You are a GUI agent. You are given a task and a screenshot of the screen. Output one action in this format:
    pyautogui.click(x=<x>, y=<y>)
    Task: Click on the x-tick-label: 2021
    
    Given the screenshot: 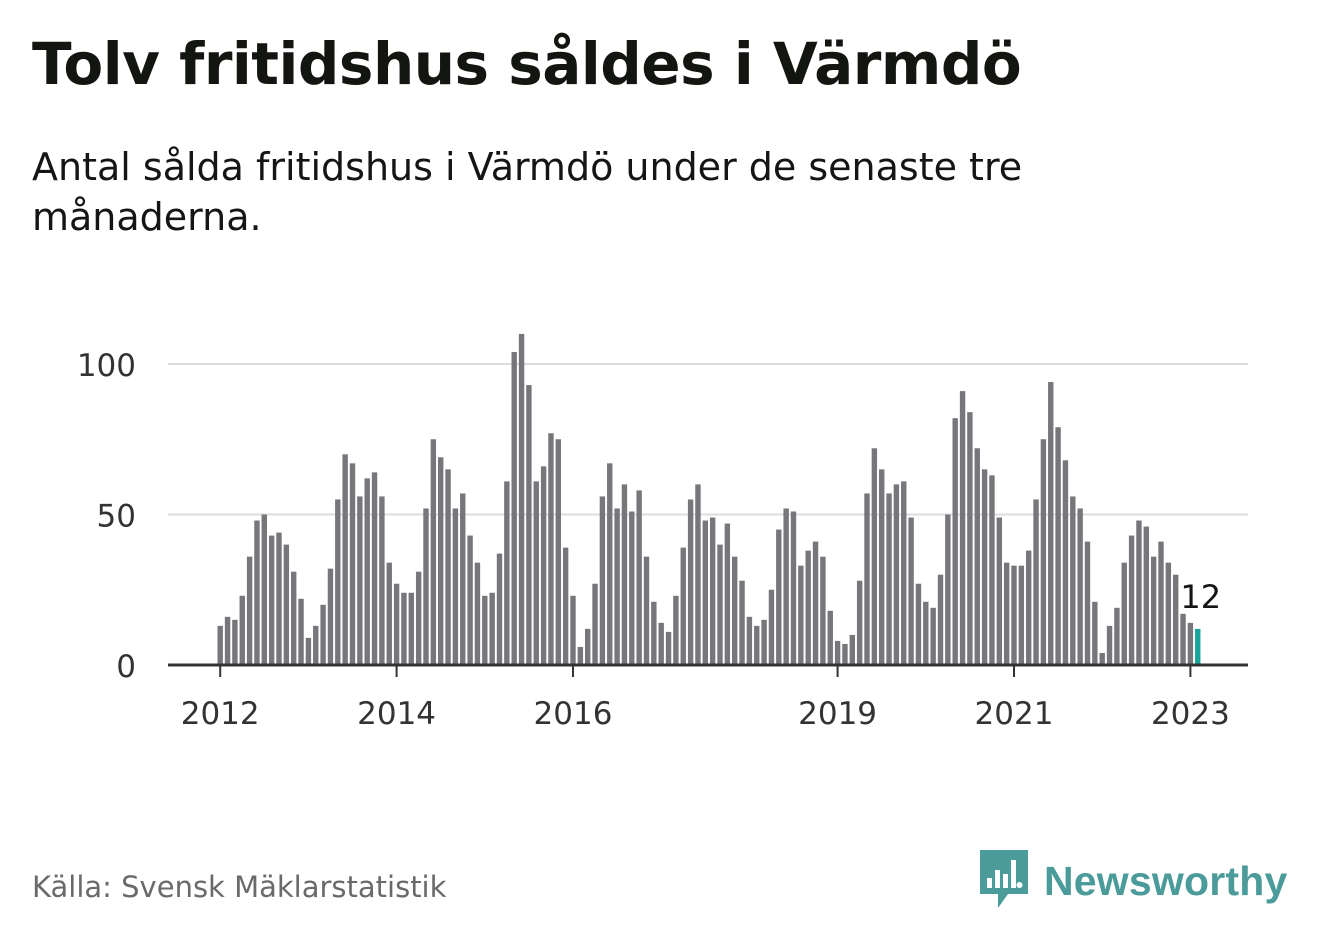 What is the action you would take?
    pyautogui.click(x=1014, y=714)
    